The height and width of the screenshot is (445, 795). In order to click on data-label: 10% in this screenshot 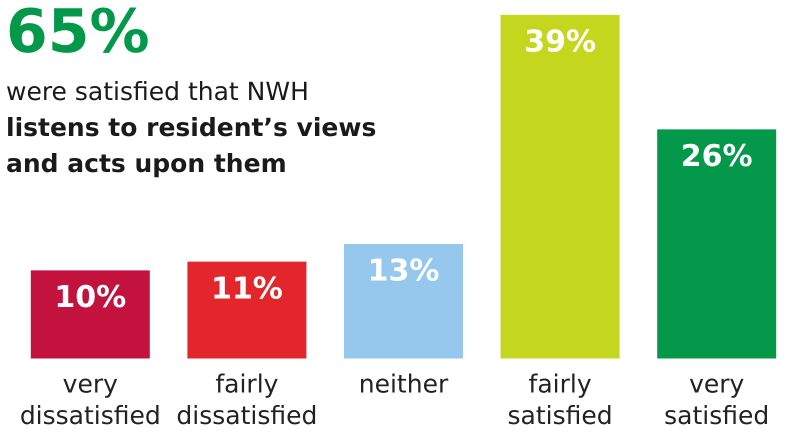, I will do `click(90, 298)`.